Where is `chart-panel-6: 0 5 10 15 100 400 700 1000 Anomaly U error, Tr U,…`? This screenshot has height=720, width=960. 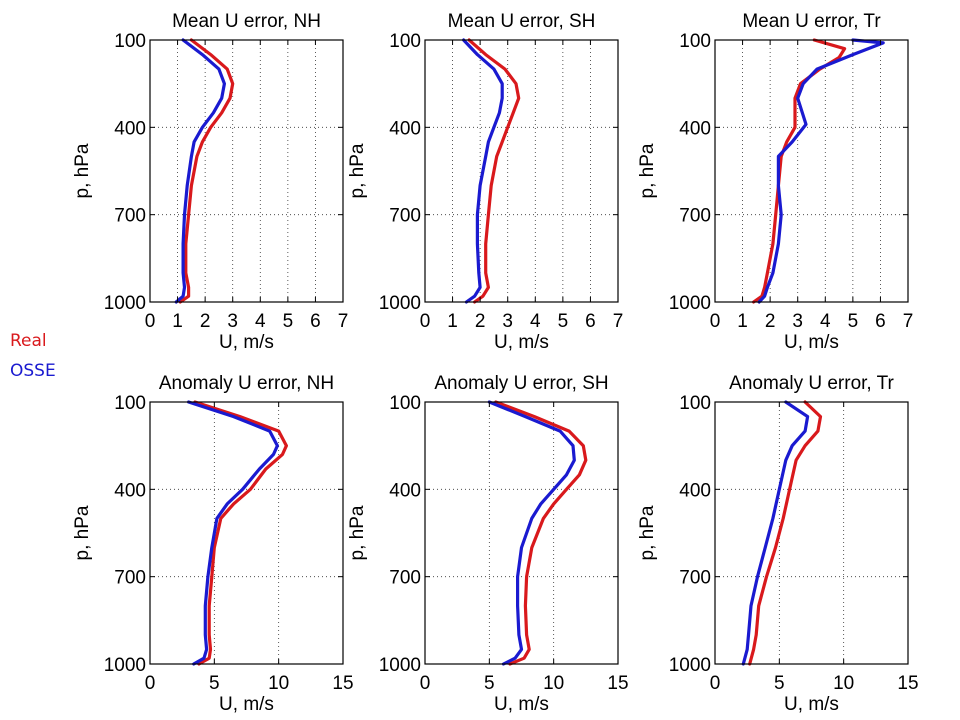 chart-panel-6: 0 5 10 15 100 400 700 1000 Anomaly U error, Tr U,… is located at coordinates (778, 544).